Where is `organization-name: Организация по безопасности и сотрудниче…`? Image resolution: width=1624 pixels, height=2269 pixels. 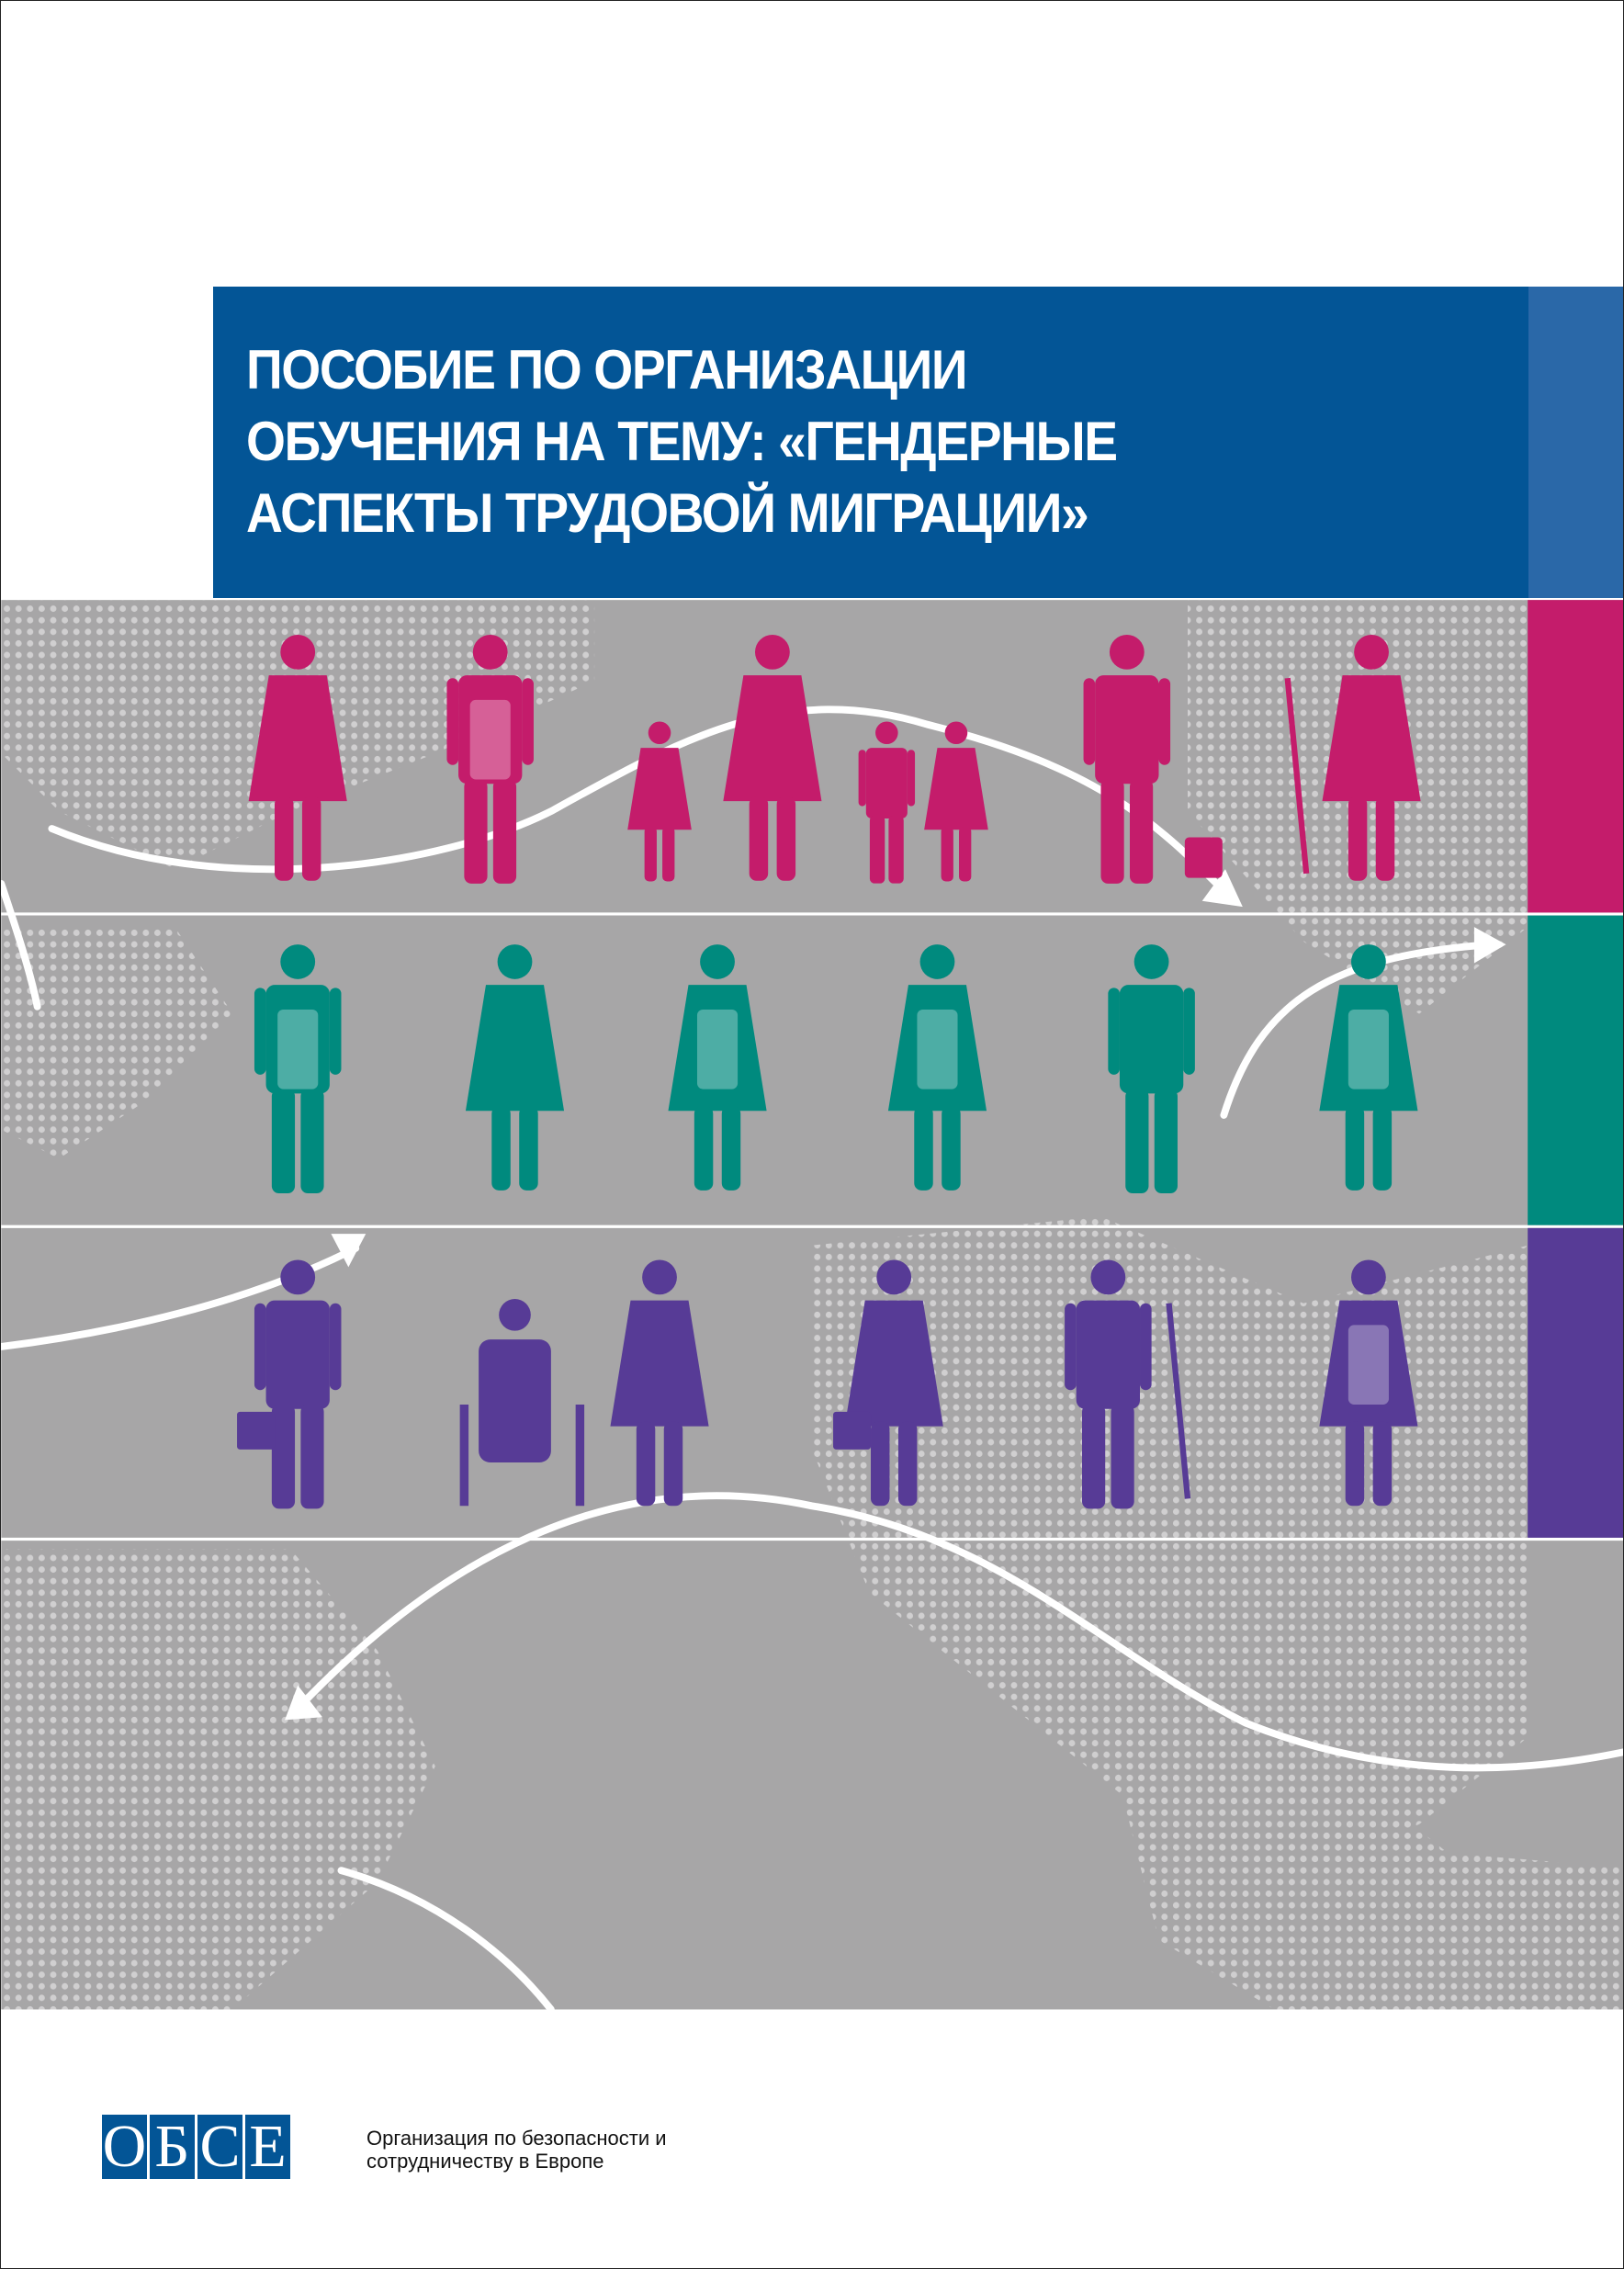 organization-name: Организация по безопасности и сотрудниче… is located at coordinates (517, 2150).